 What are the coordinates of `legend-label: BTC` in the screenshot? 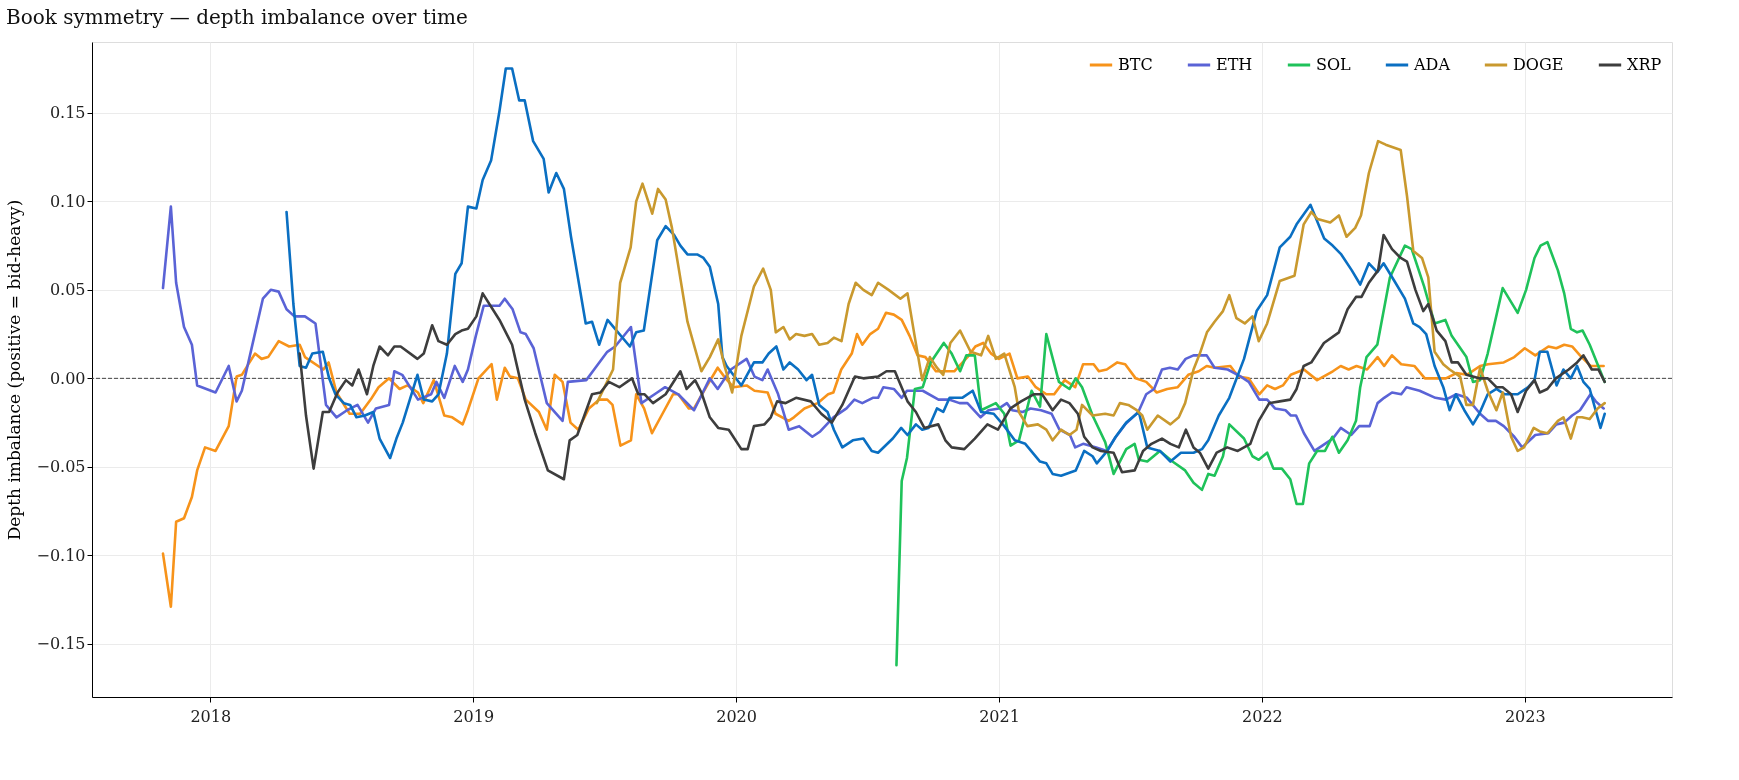 It's located at (1135, 64).